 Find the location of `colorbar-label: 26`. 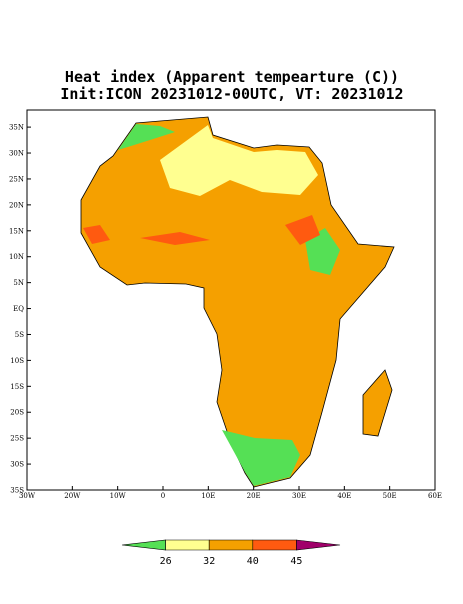

colorbar-label: 26 is located at coordinates (166, 561).